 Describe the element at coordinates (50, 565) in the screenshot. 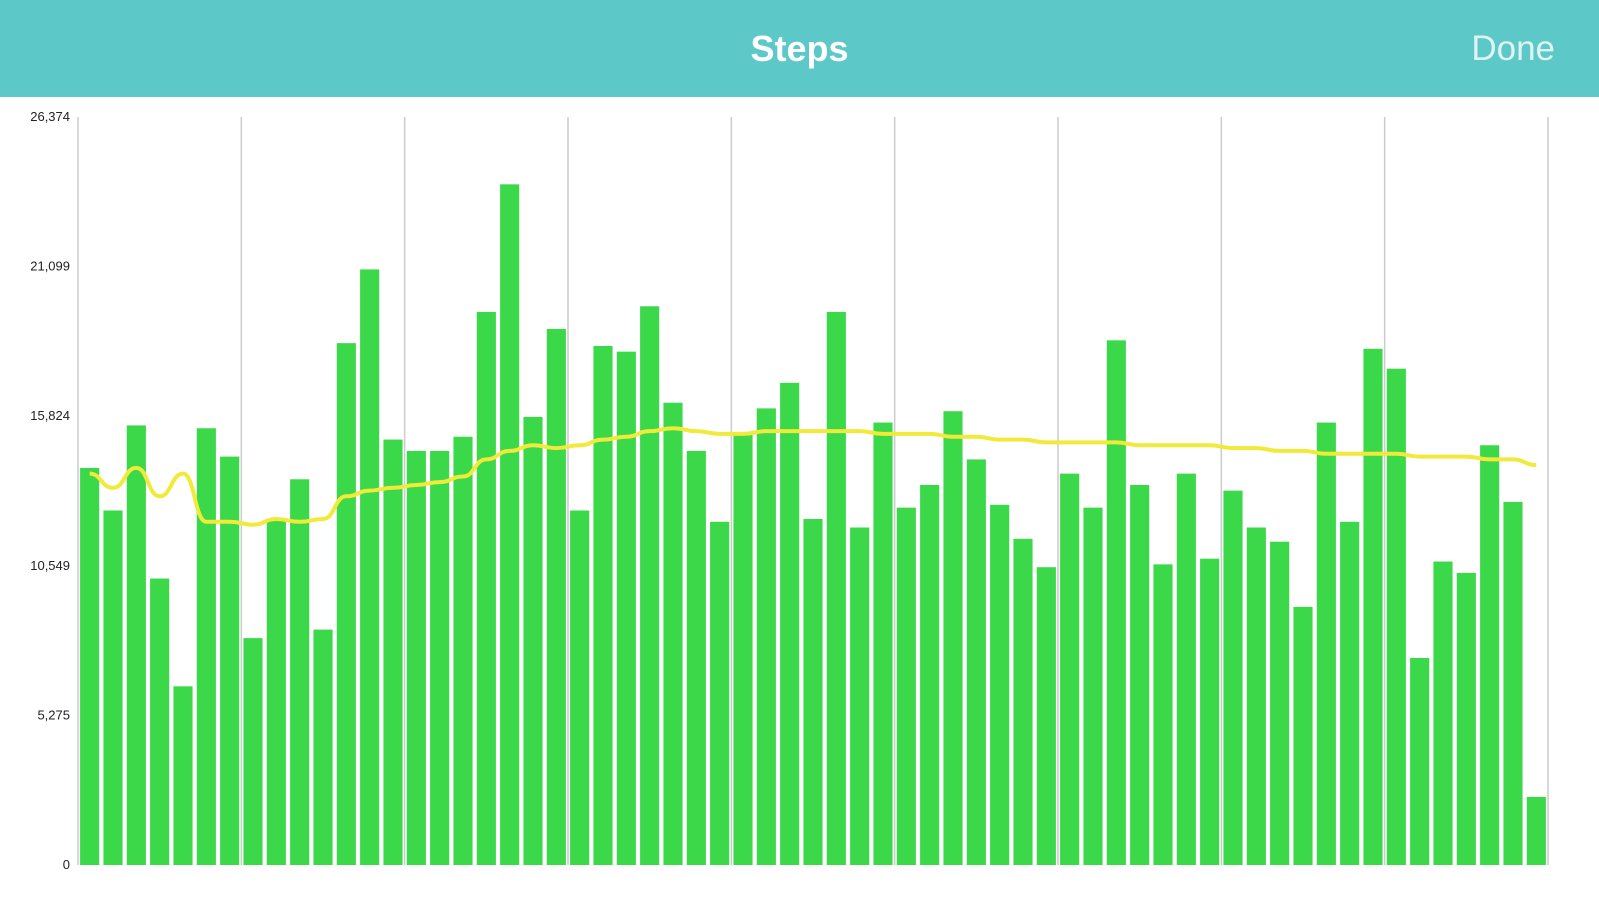

I see `y-tick-label: 10,549` at that location.